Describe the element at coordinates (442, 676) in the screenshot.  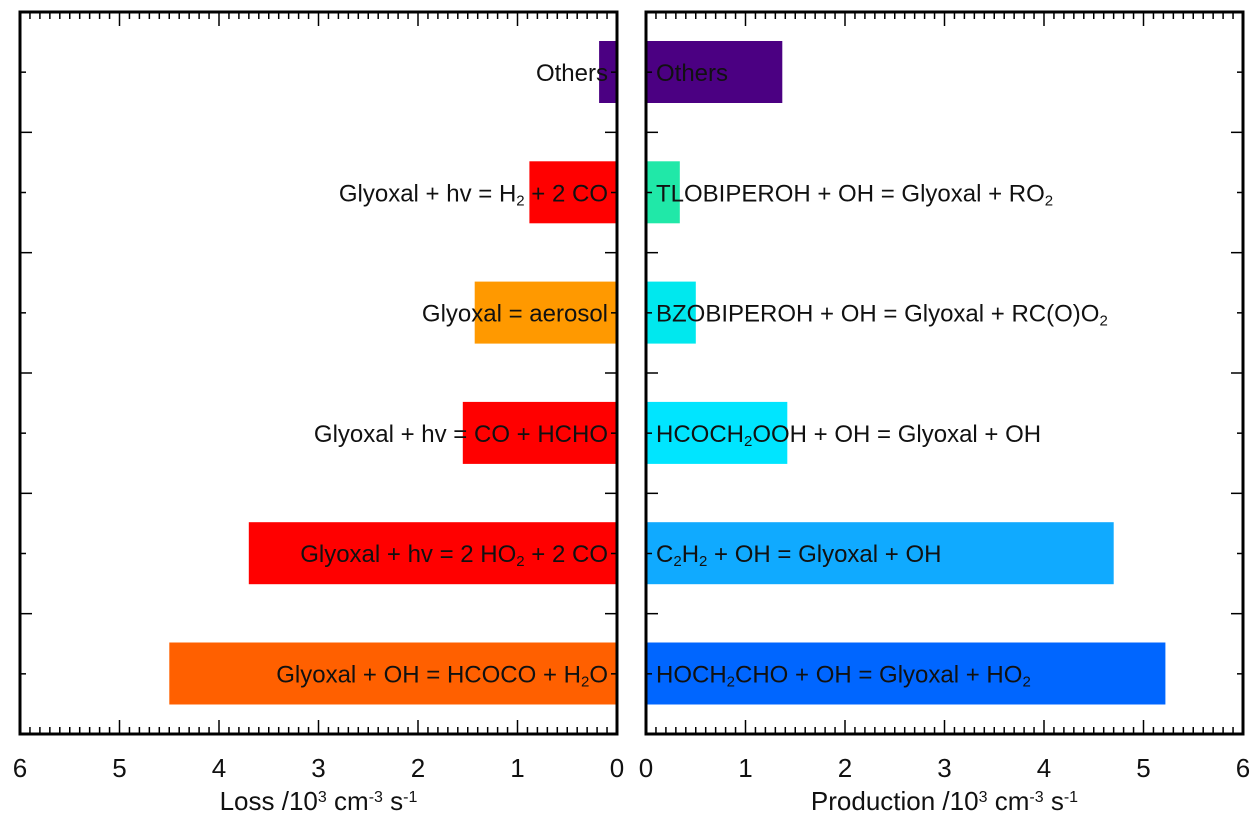
I see `loss-bar-label-6: Glyoxal + OH = HCOCO + H2O` at that location.